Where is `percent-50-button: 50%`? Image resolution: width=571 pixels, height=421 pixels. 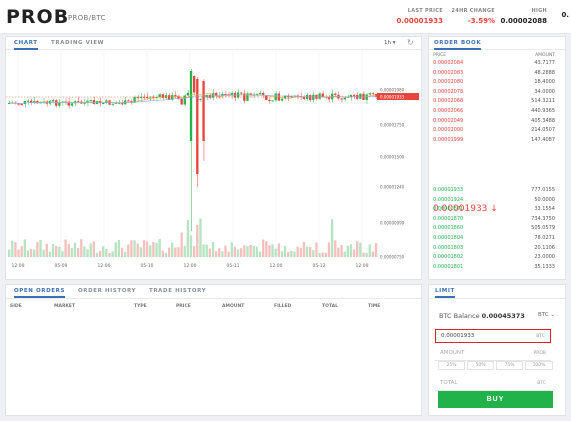 percent-50-button: 50% is located at coordinates (480, 365).